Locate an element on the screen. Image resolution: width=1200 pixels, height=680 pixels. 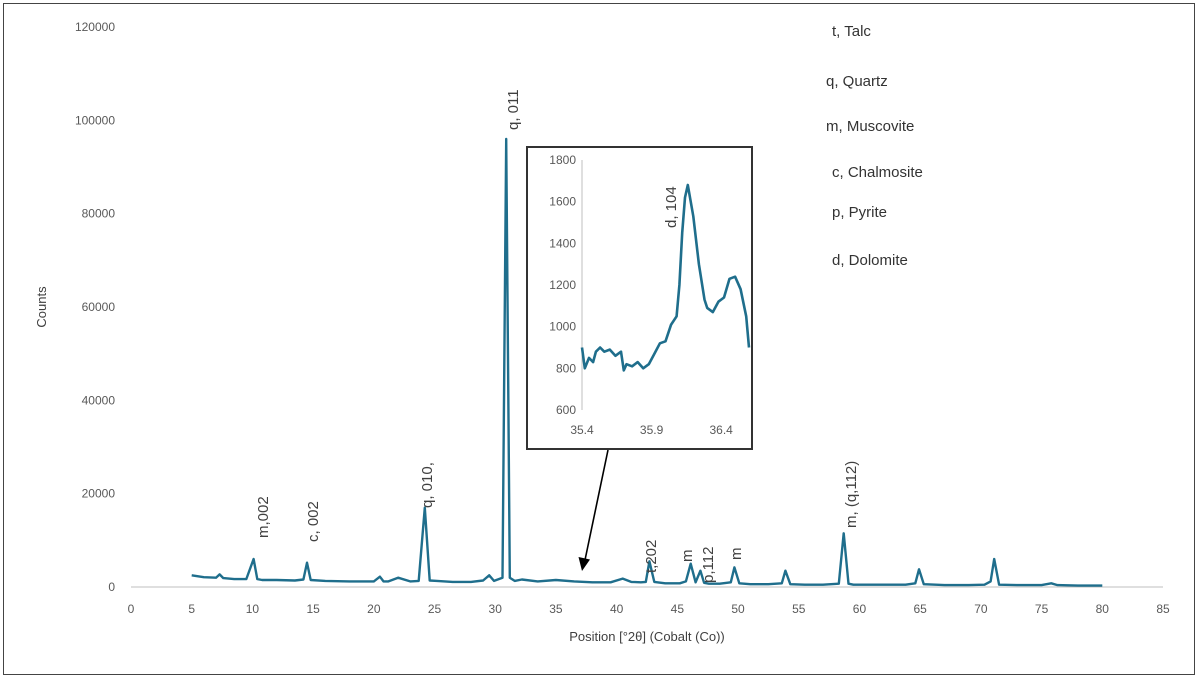
x-tick-label: 45 is located at coordinates (678, 609).